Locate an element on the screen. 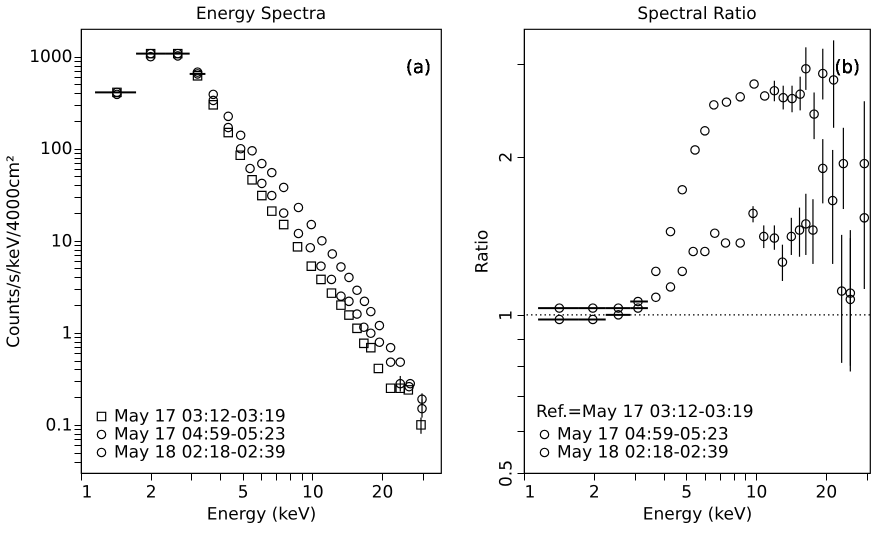  annotation: (a) is located at coordinates (418, 67).